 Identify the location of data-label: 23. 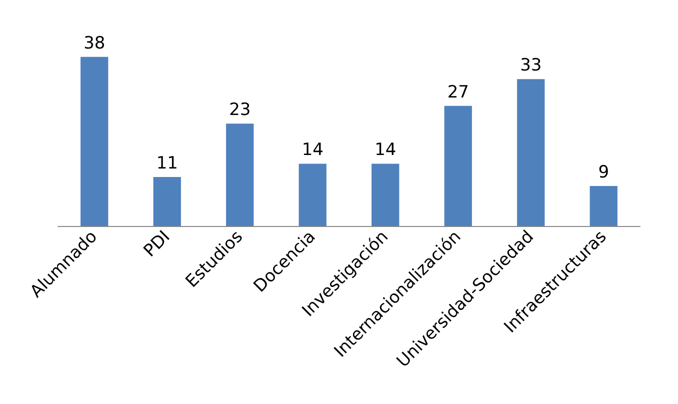
(240, 110).